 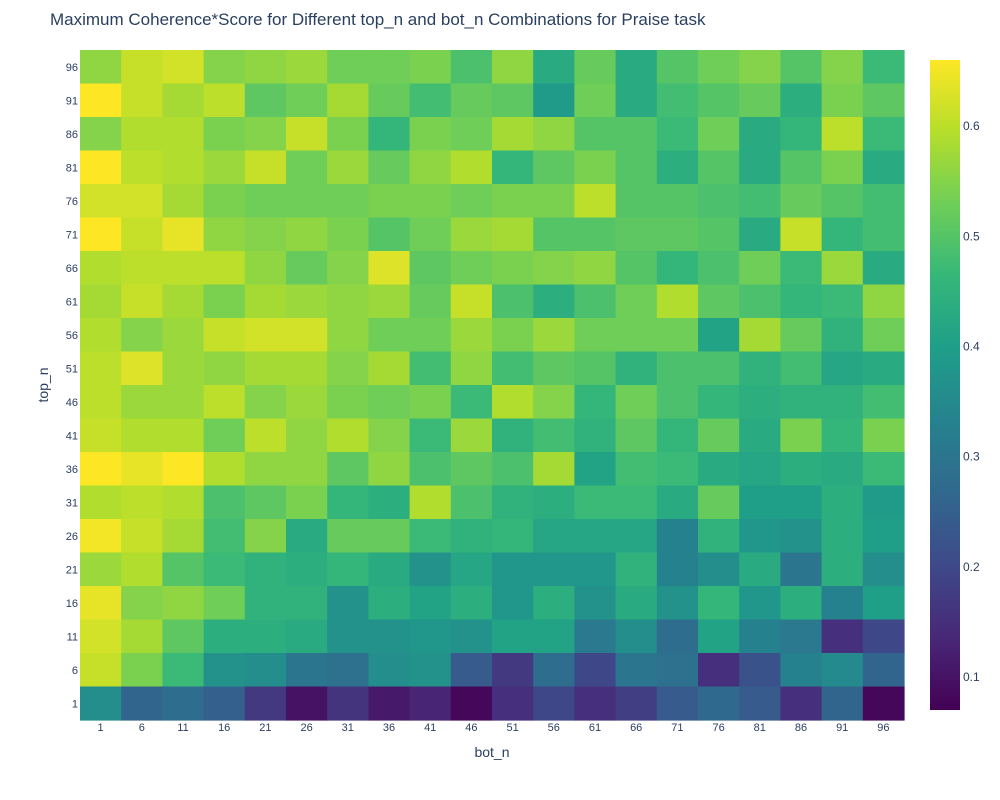 What do you see at coordinates (491, 752) in the screenshot?
I see `x-axis-title: bot_n` at bounding box center [491, 752].